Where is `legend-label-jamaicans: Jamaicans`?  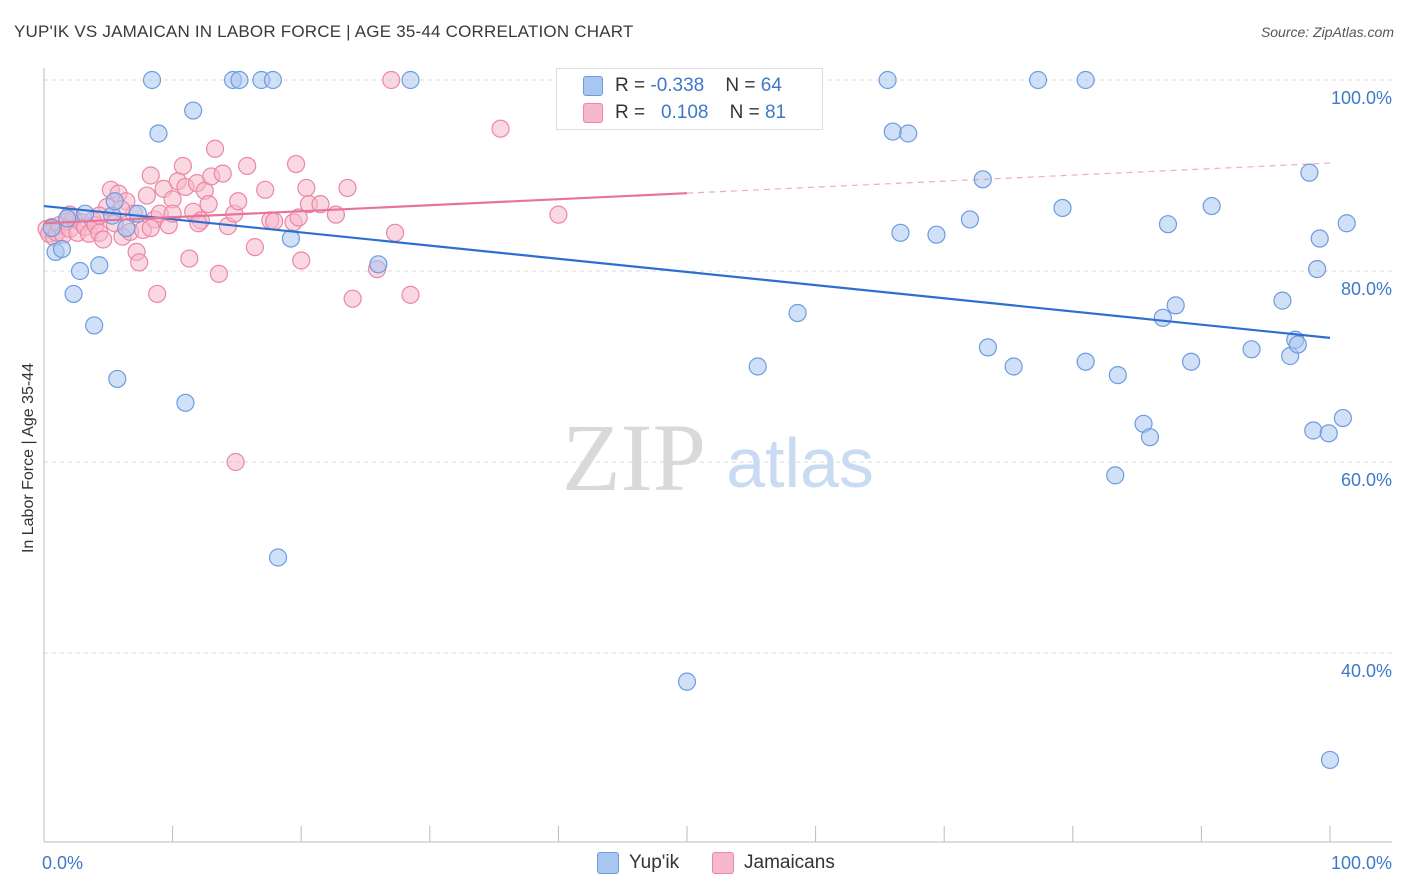
legend-label-jamaicans: Jamaicans is located at coordinates (789, 862).